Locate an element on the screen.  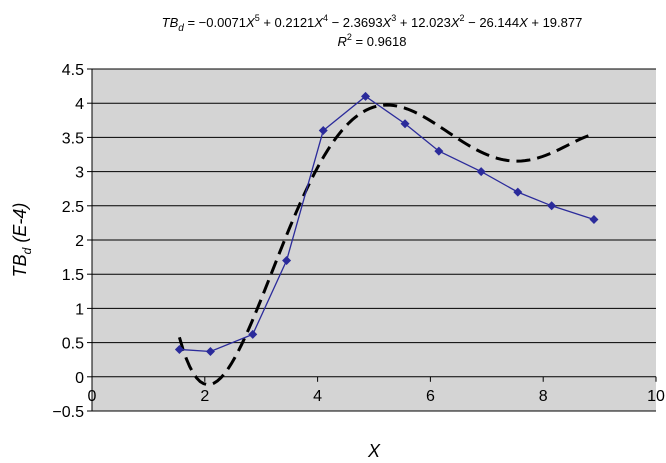
y-tick-label: −0.5 is located at coordinates (68, 412).